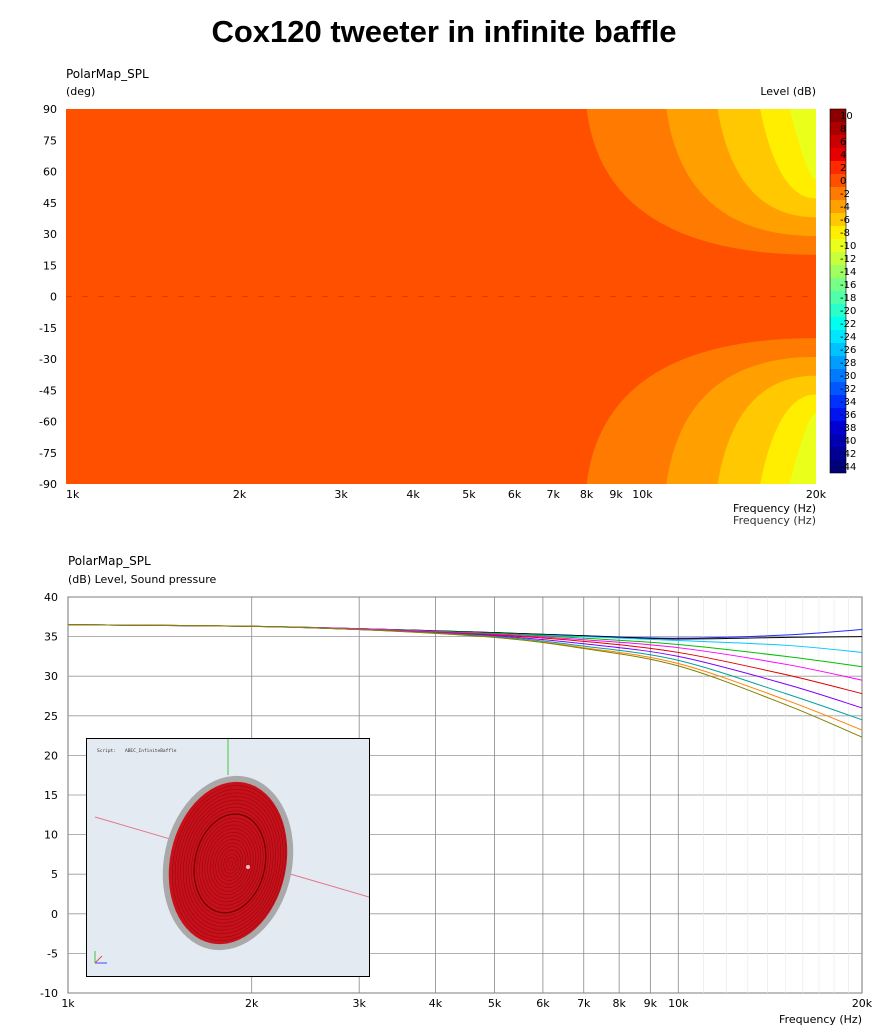  I want to click on heatmap-x-tick-label: 6k, so click(515, 494).